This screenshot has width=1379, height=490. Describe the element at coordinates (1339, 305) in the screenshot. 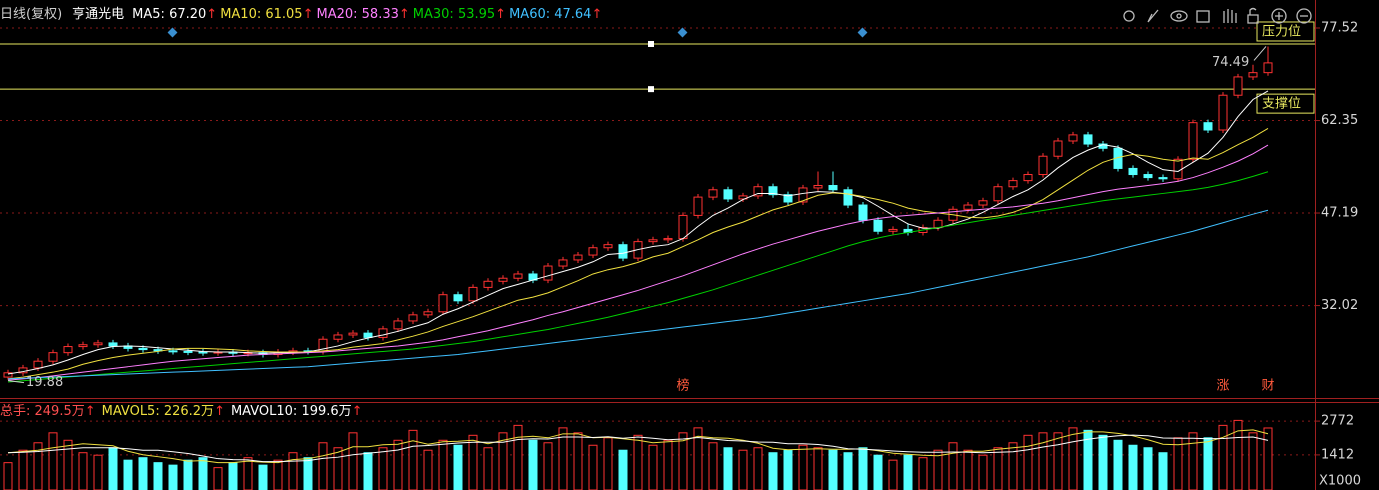

I see `y-tick-label: 32.02` at that location.